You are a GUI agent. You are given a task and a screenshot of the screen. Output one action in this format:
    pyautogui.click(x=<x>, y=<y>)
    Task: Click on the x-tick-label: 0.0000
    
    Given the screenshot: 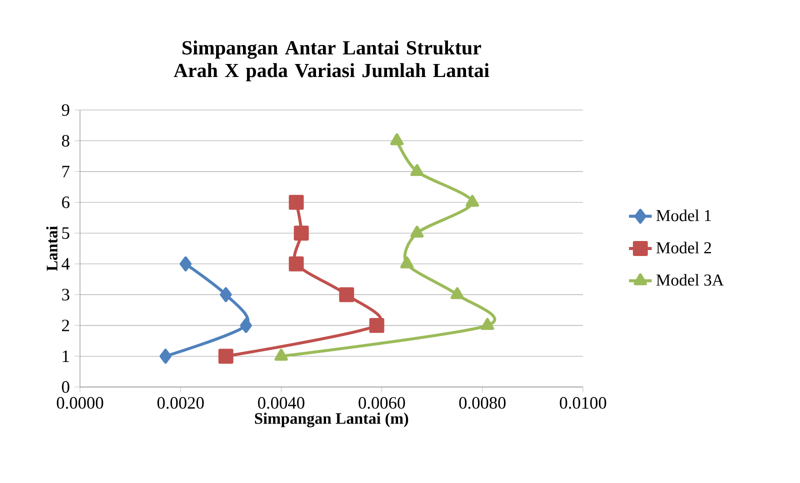 What is the action you would take?
    pyautogui.click(x=80, y=403)
    